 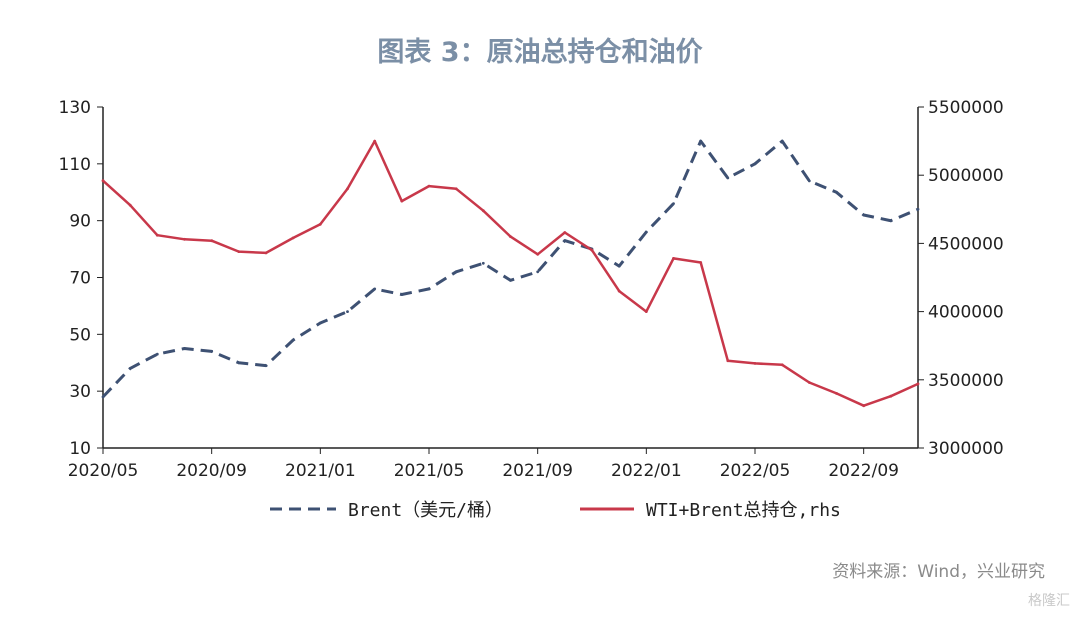 I want to click on x-tick-label: 2021/01, so click(x=320, y=471).